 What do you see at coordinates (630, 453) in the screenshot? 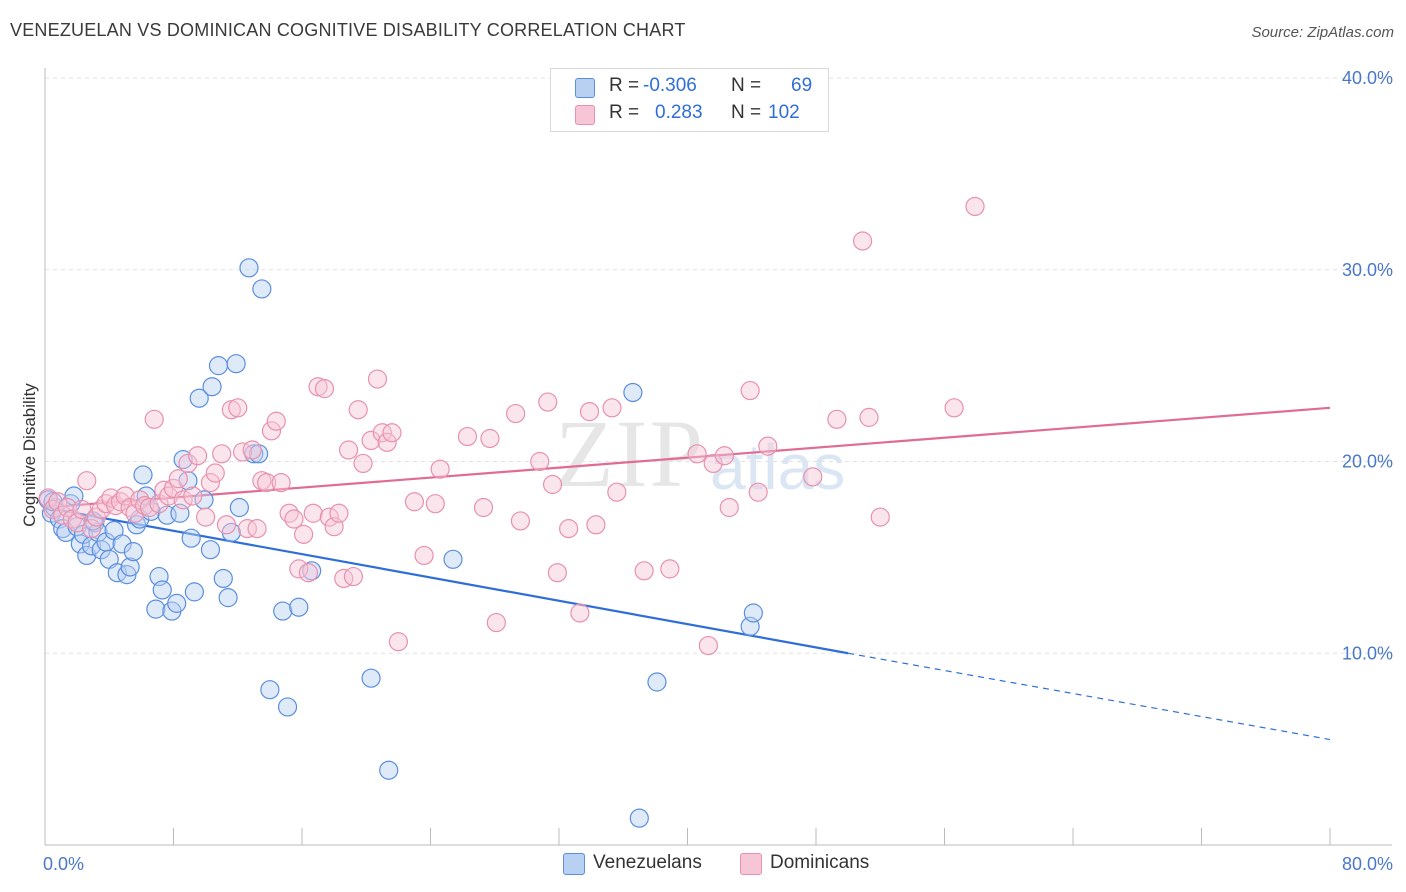
I see `watermark-zip: ZIP` at bounding box center [630, 453].